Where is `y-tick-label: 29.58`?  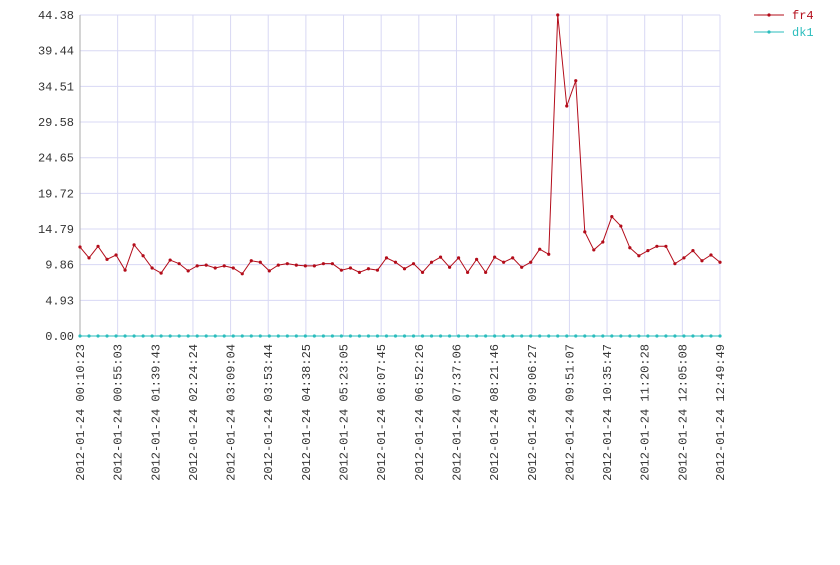 y-tick-label: 29.58 is located at coordinates (56, 123).